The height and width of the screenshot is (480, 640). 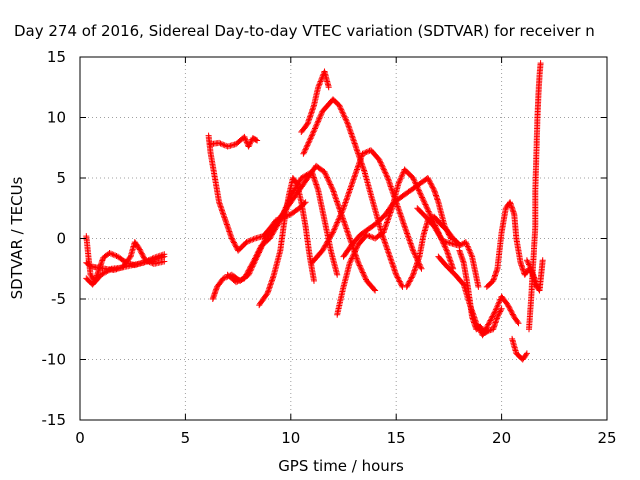 I want to click on x-tick-label: 0, so click(x=80, y=438).